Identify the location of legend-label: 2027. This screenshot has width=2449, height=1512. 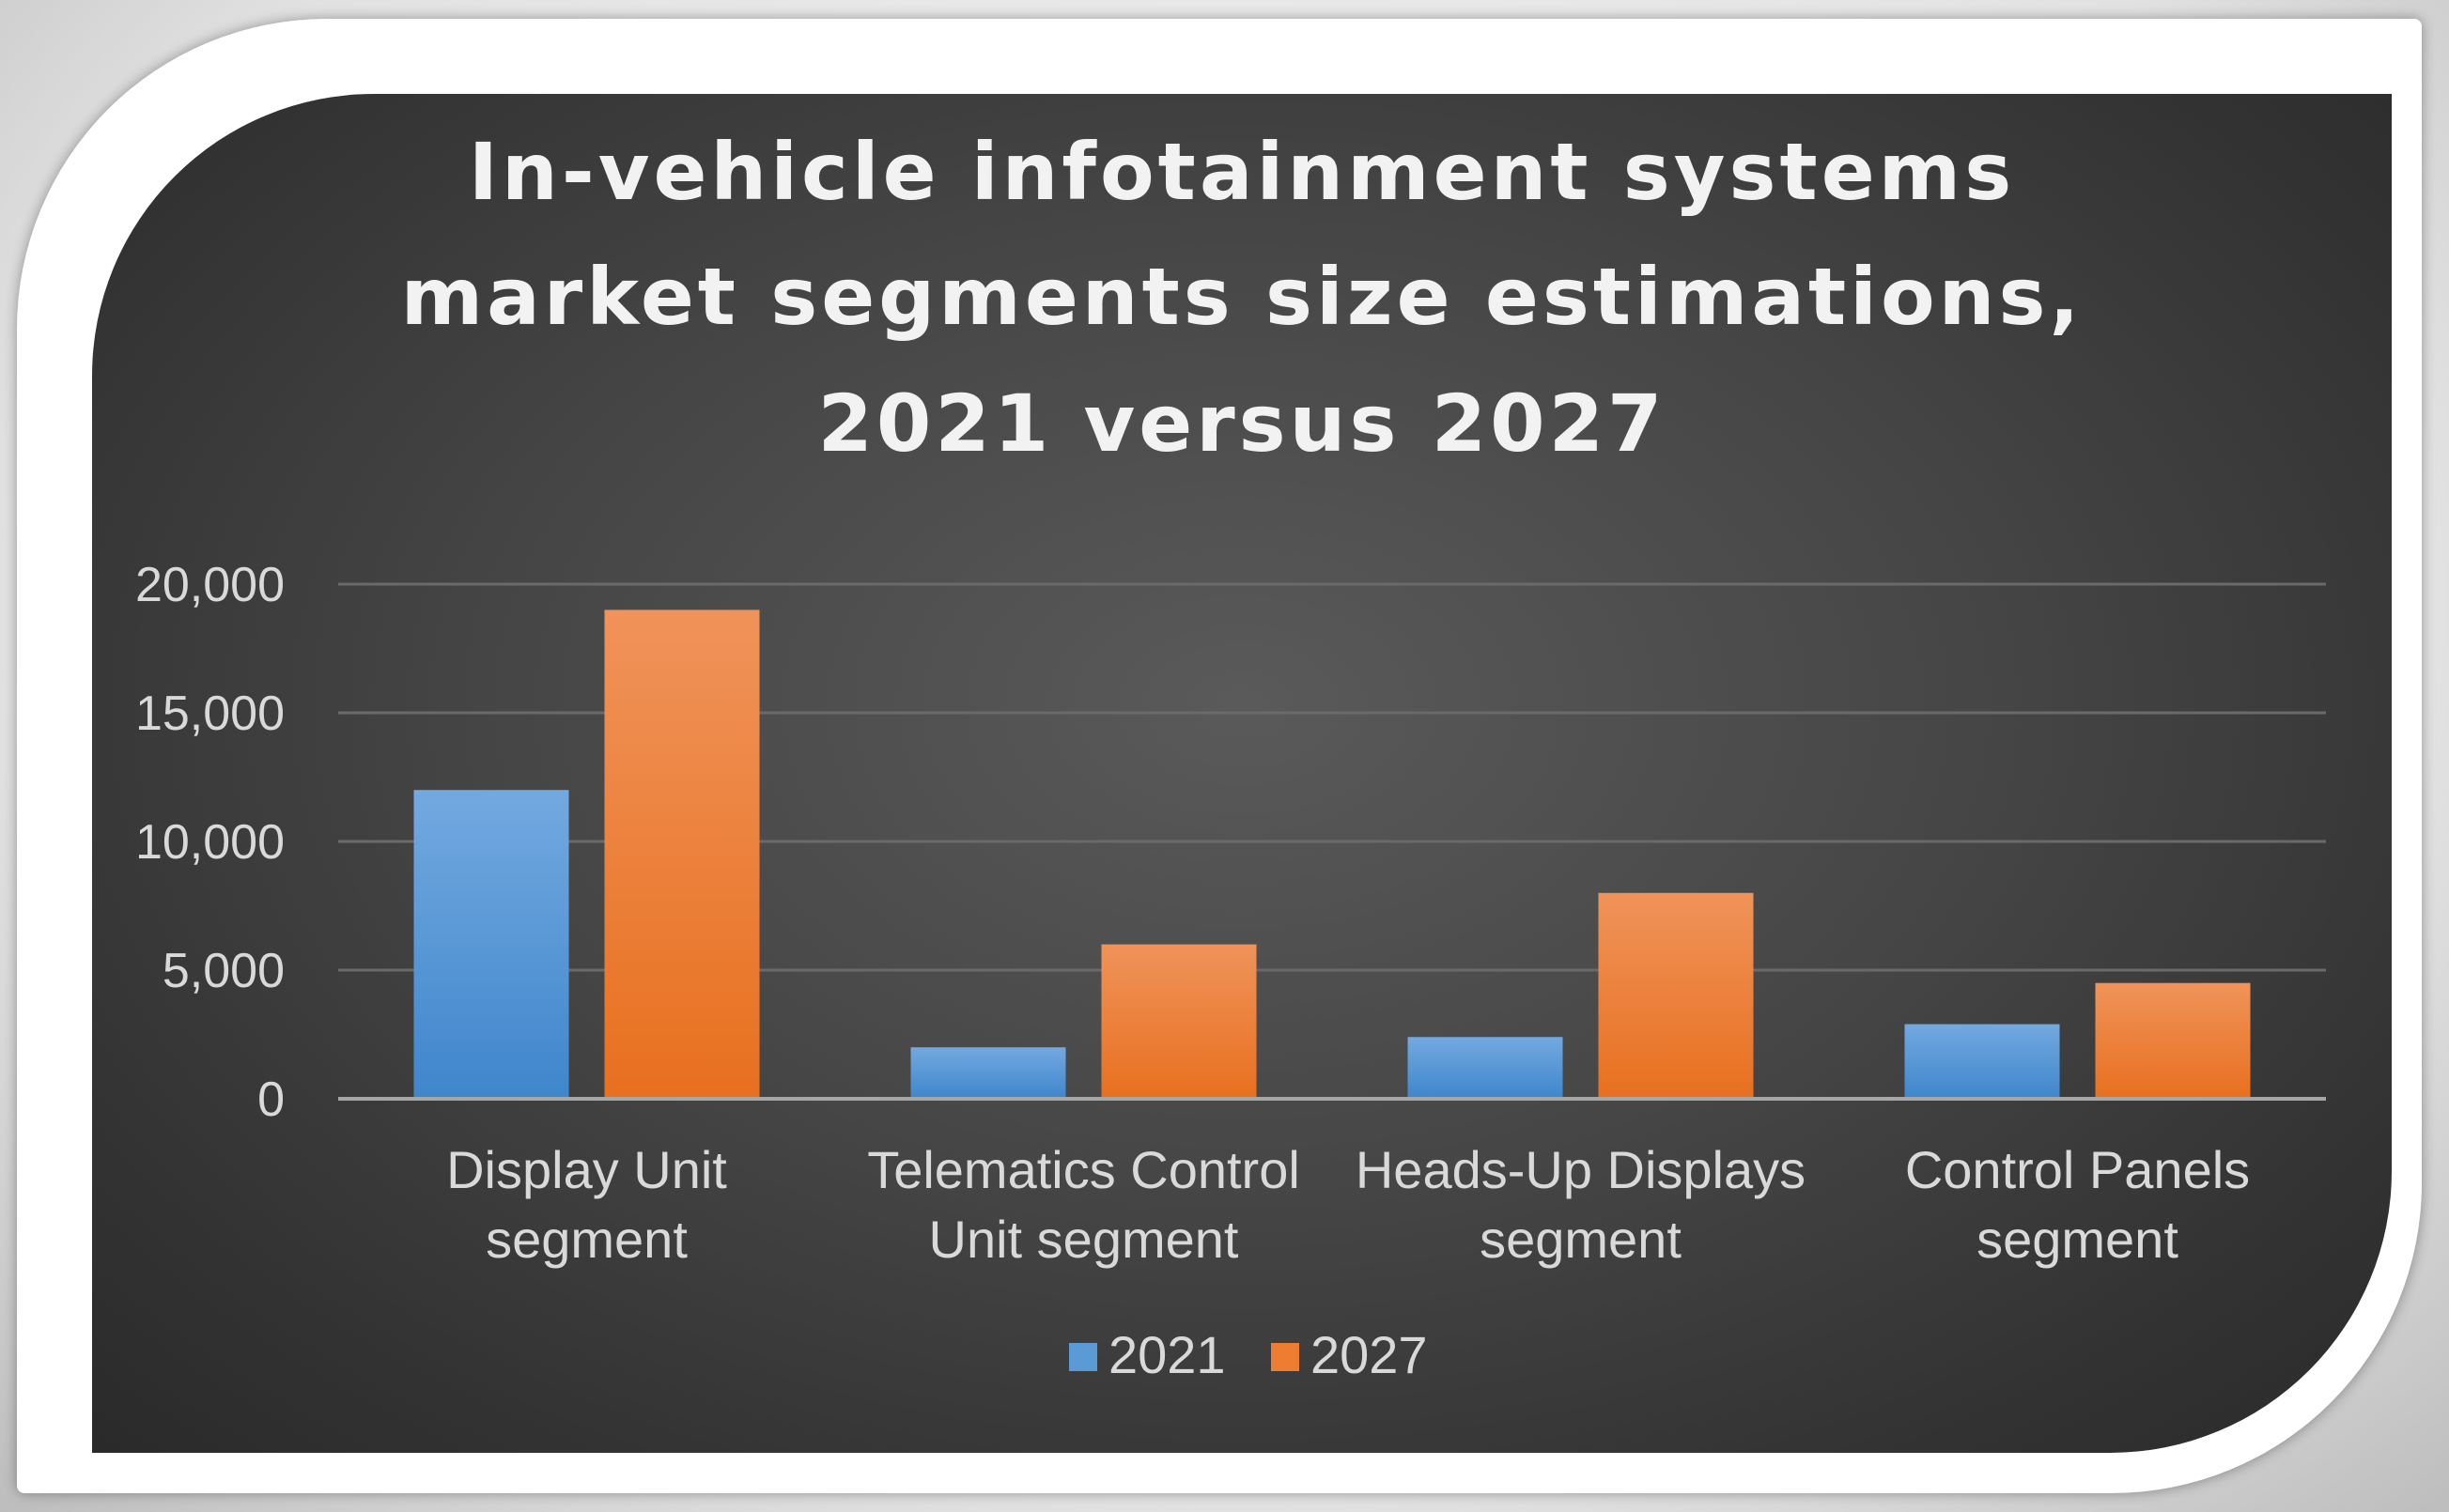
(1369, 1354).